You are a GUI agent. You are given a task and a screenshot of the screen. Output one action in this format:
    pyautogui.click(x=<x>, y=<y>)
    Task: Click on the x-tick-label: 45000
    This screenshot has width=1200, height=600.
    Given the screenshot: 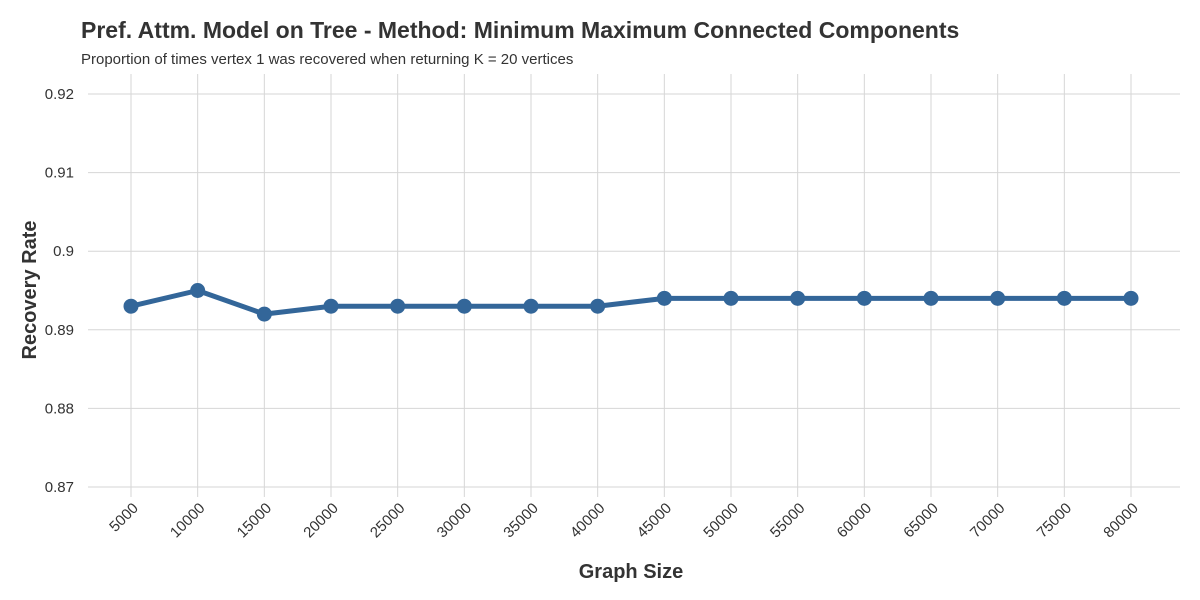 What is the action you would take?
    pyautogui.click(x=655, y=521)
    